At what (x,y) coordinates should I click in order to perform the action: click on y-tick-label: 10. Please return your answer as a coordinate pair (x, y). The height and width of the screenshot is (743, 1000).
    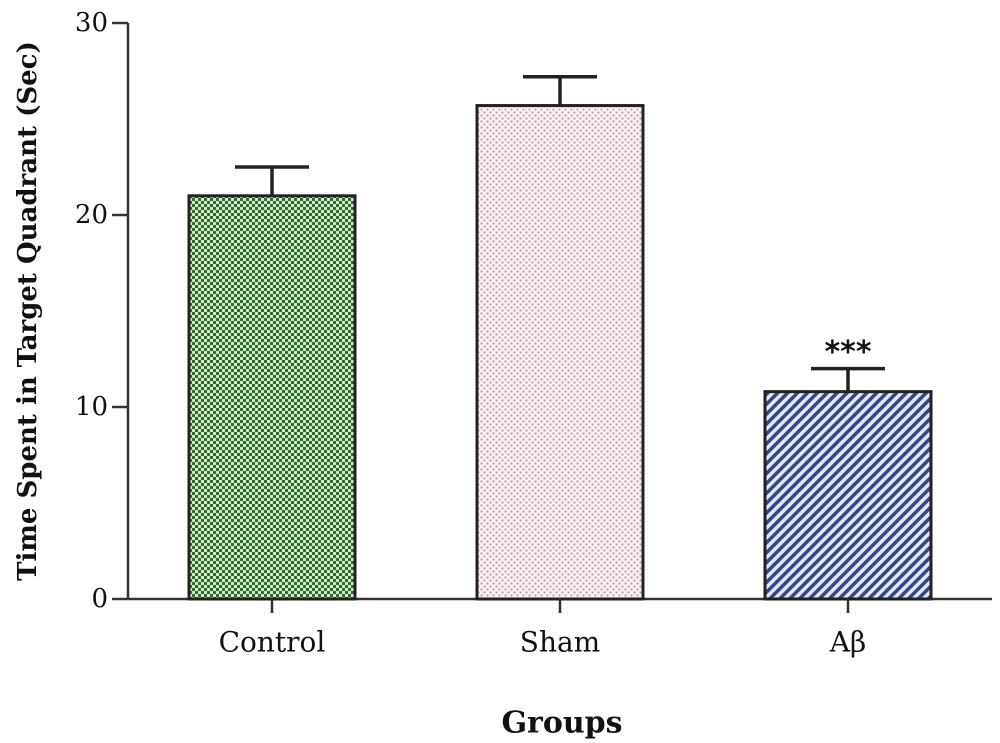
    Looking at the image, I should click on (91, 407).